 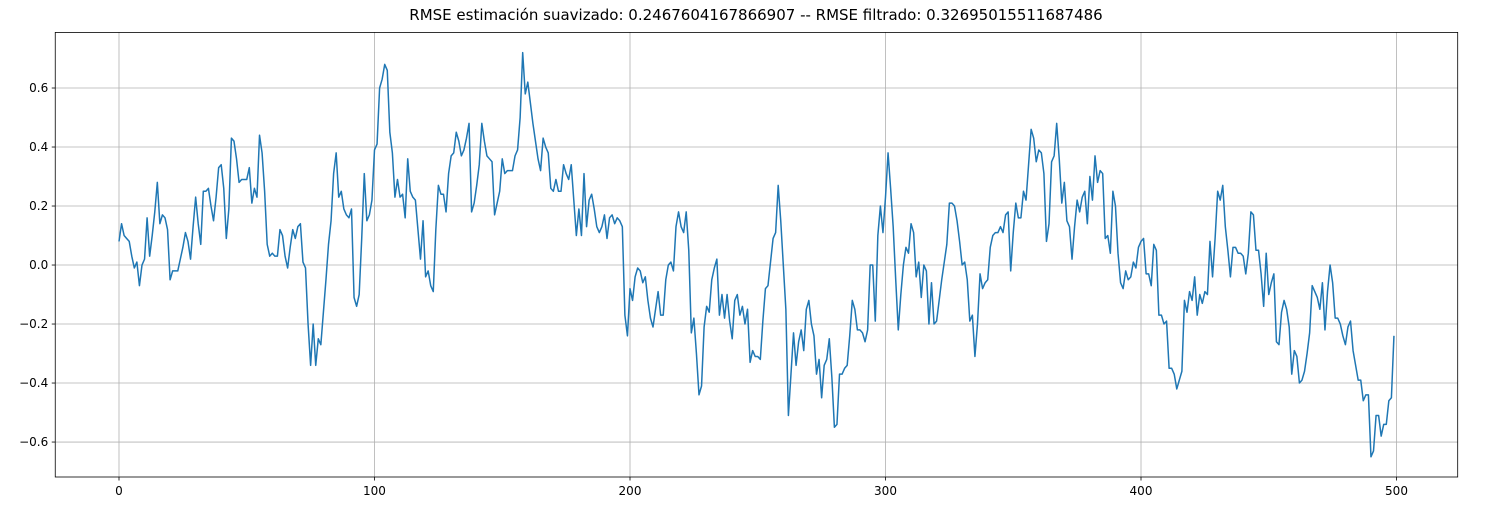 I want to click on y-tick-label: −0.4, so click(x=33, y=383).